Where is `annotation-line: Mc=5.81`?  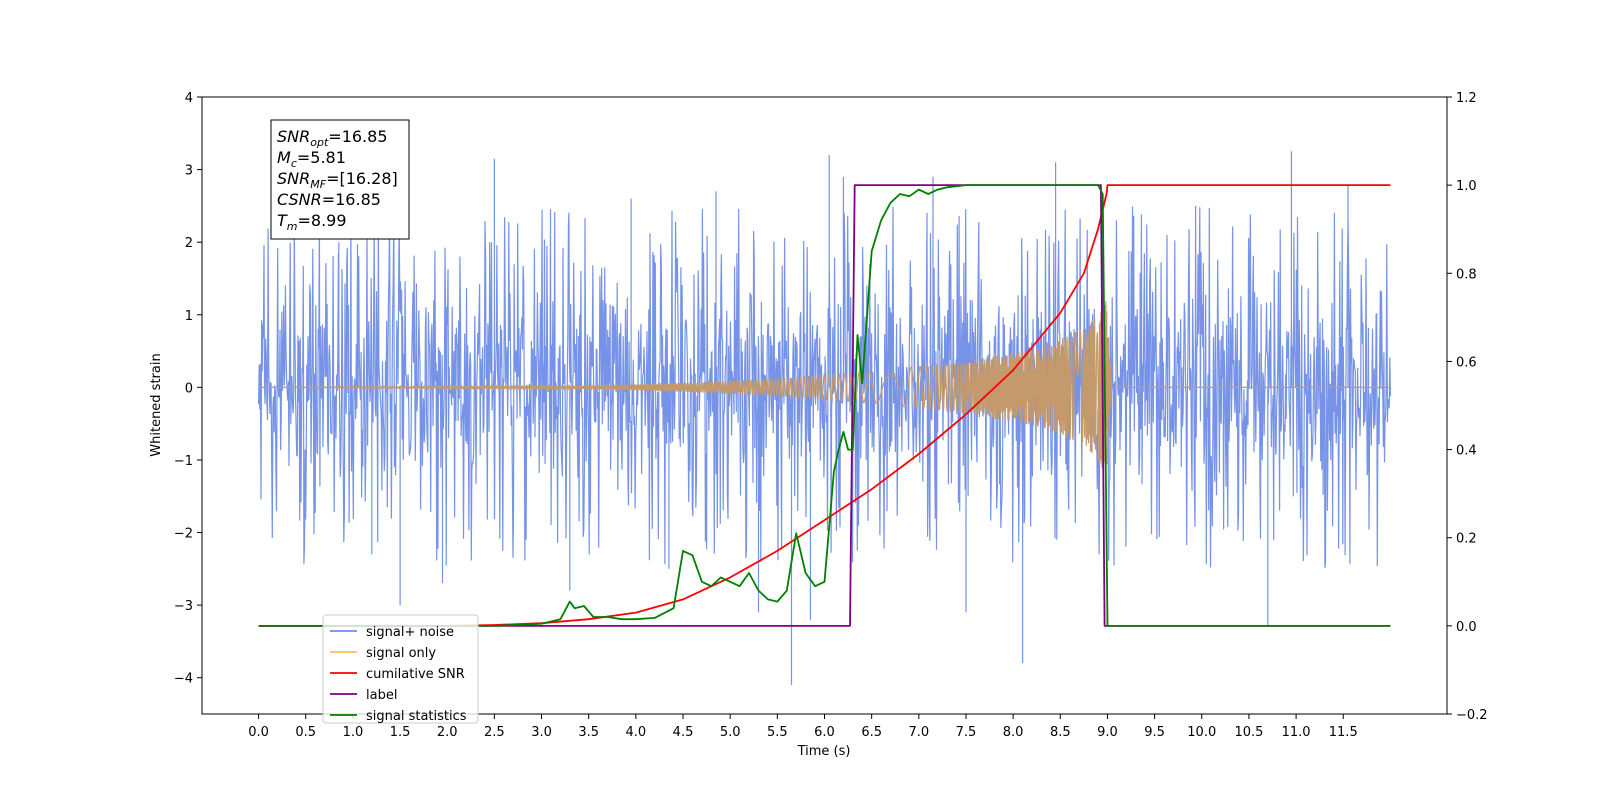
annotation-line: Mc=5.81 is located at coordinates (311, 159).